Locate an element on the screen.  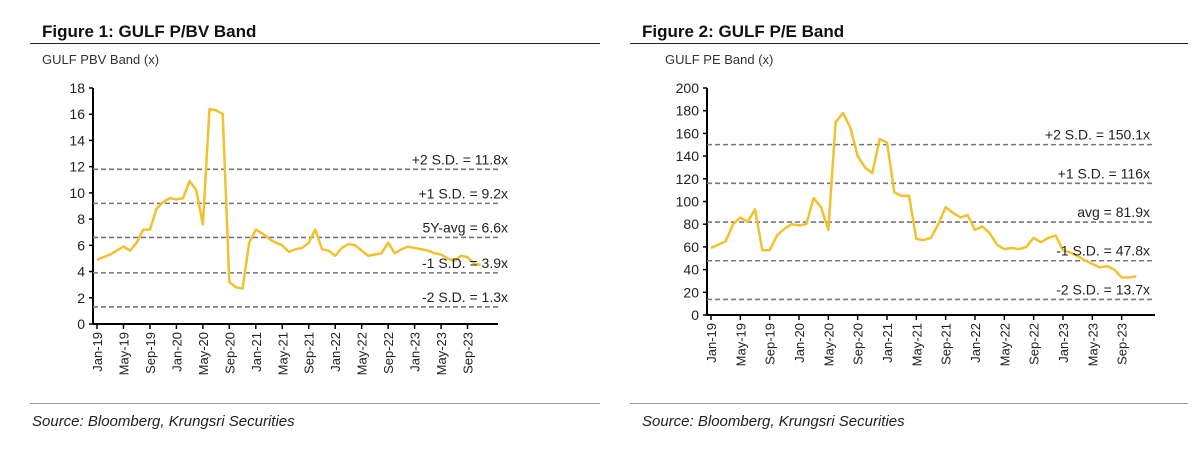
band-label: 5Y-avg = 6.6x is located at coordinates (466, 227).